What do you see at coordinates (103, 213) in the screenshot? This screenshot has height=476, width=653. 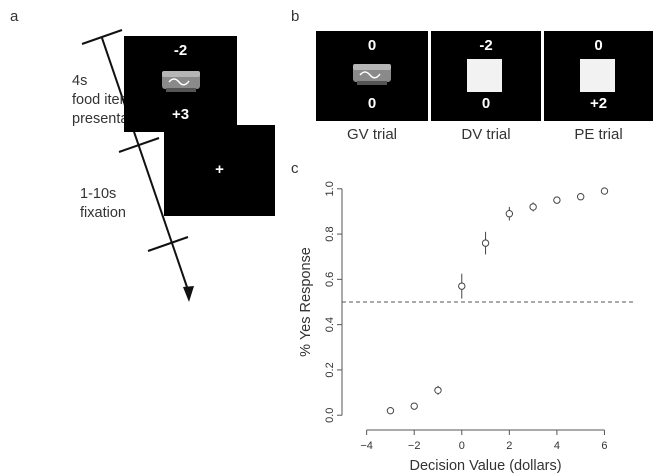 I see `phase2-line2: fixation` at bounding box center [103, 213].